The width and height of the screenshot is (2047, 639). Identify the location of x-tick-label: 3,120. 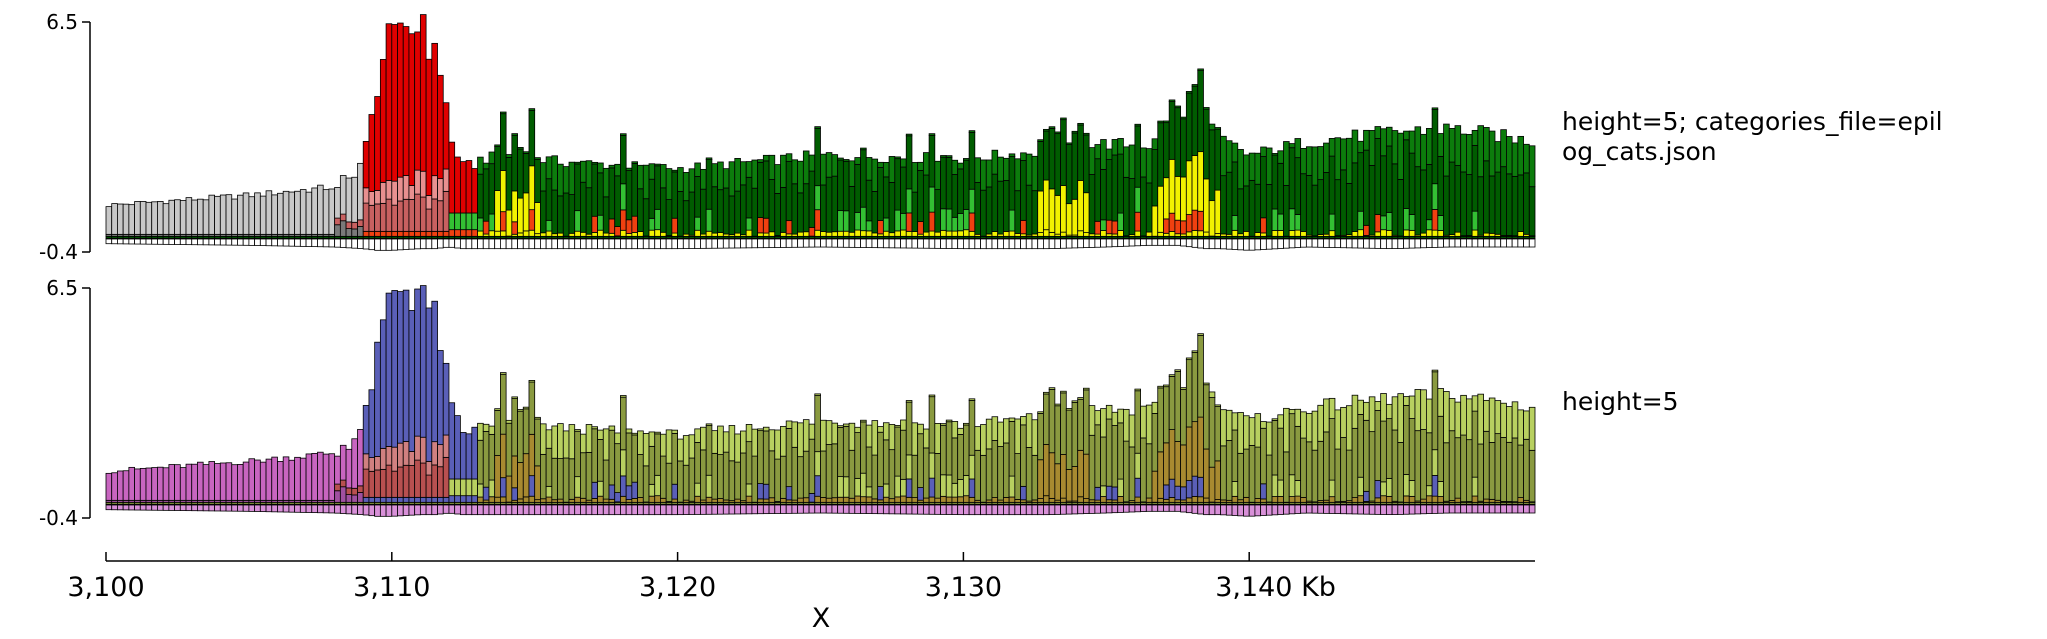
(677, 587).